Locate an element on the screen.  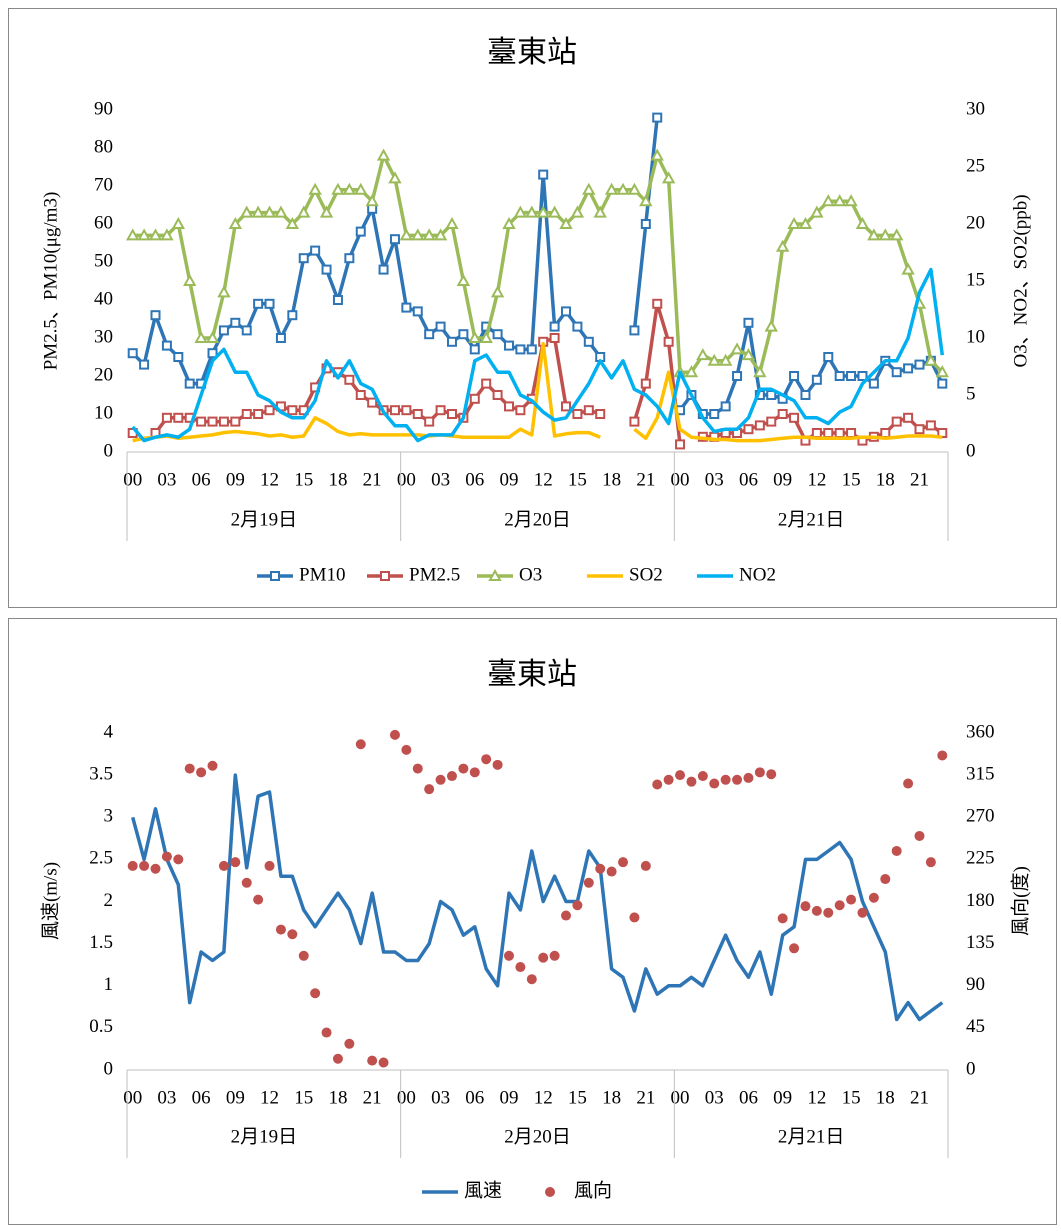
x-tick-label: 03 is located at coordinates (440, 479).